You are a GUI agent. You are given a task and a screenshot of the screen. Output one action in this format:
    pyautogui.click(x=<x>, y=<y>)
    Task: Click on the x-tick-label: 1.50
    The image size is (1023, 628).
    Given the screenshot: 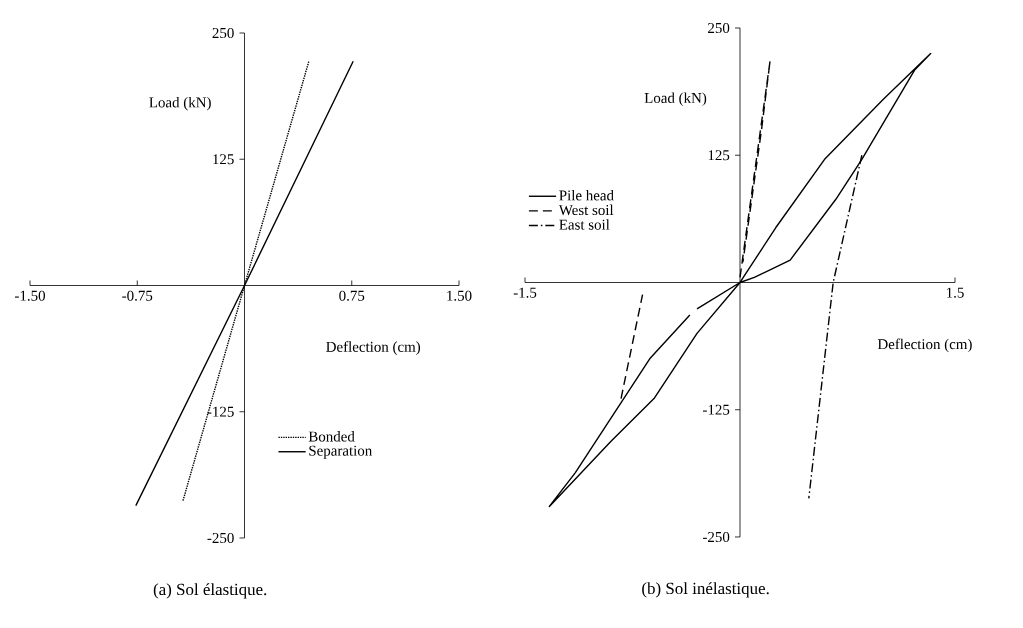 What is the action you would take?
    pyautogui.click(x=459, y=295)
    